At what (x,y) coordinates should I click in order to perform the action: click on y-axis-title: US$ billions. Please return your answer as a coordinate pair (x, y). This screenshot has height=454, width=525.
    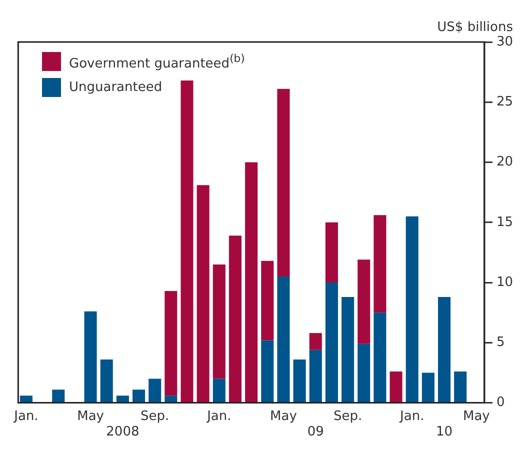
    Looking at the image, I should click on (475, 27).